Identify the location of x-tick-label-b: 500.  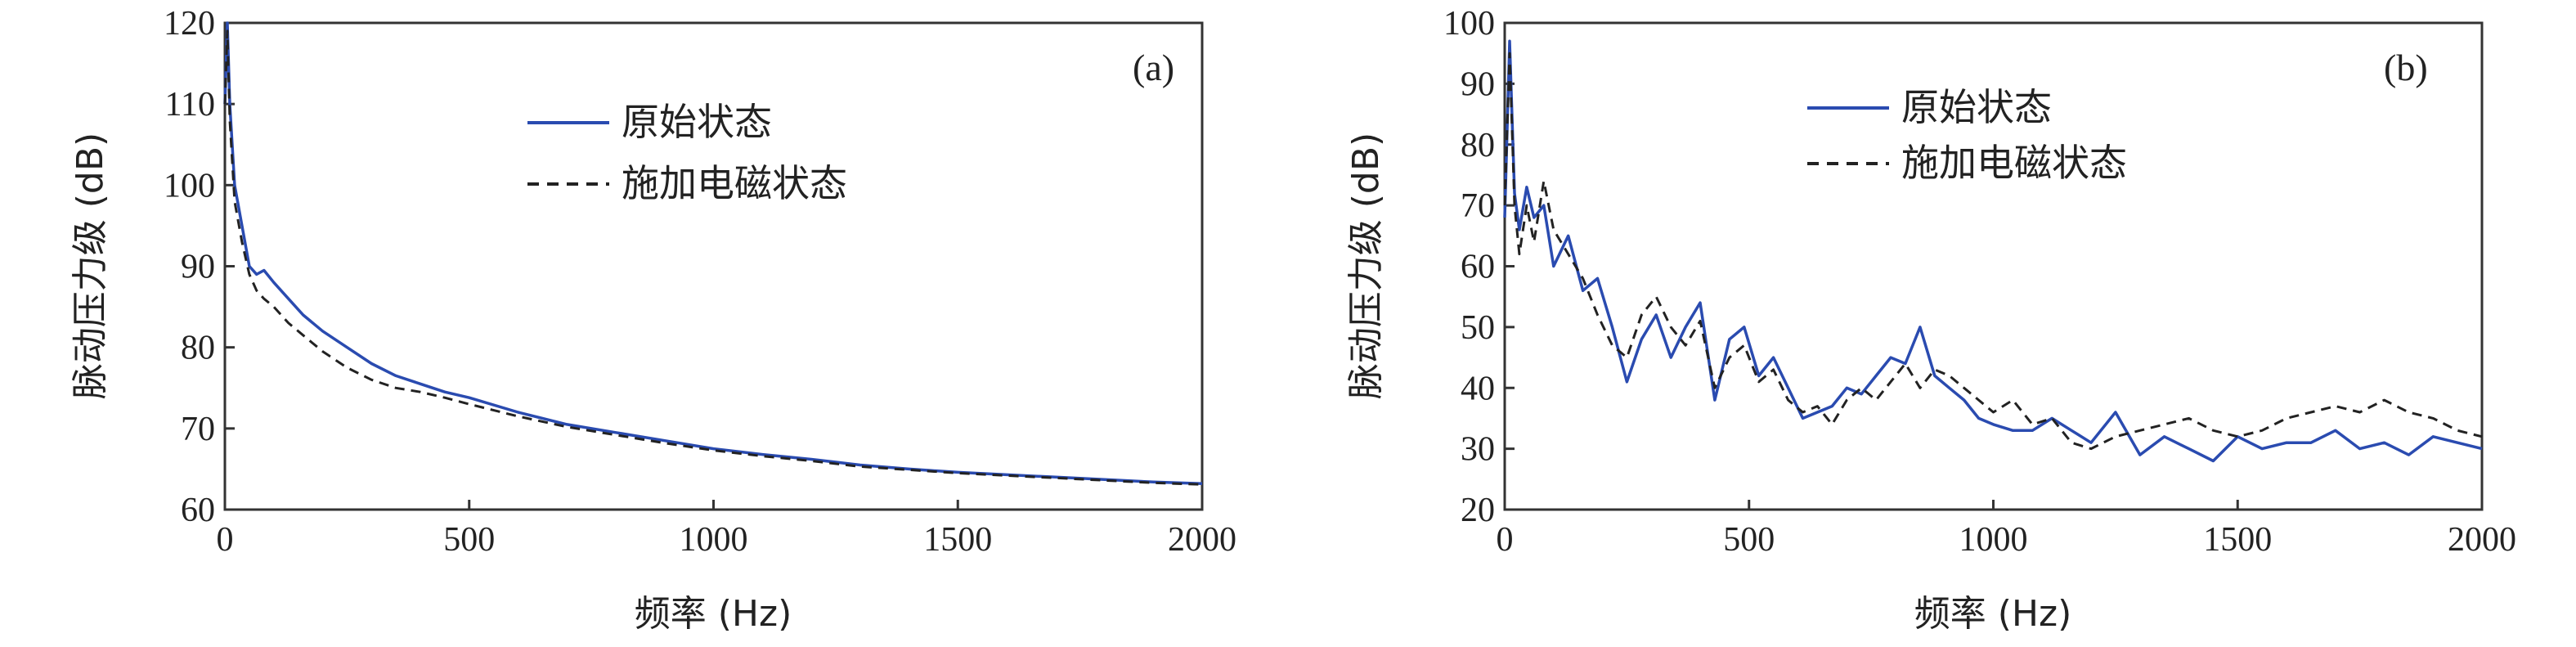
(1749, 540).